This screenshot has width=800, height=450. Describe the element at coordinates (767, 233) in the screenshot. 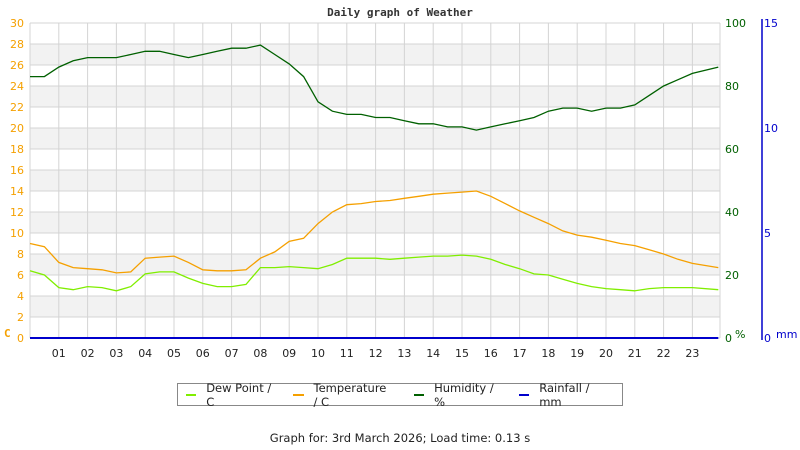

I see `svg-text: 5` at that location.